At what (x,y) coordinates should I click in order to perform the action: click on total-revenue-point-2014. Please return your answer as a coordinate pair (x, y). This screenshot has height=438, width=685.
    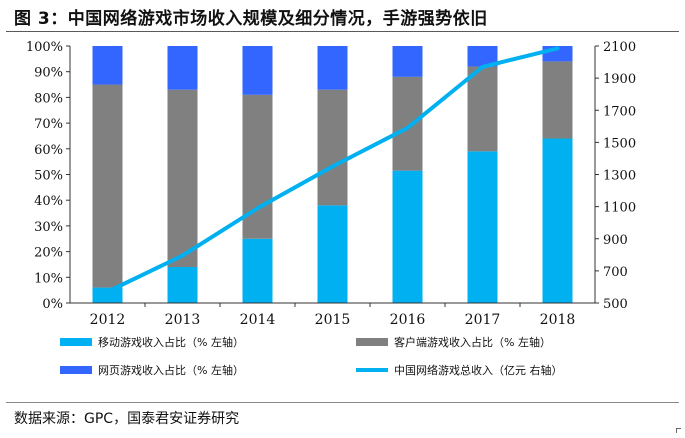
    Looking at the image, I should click on (257, 208).